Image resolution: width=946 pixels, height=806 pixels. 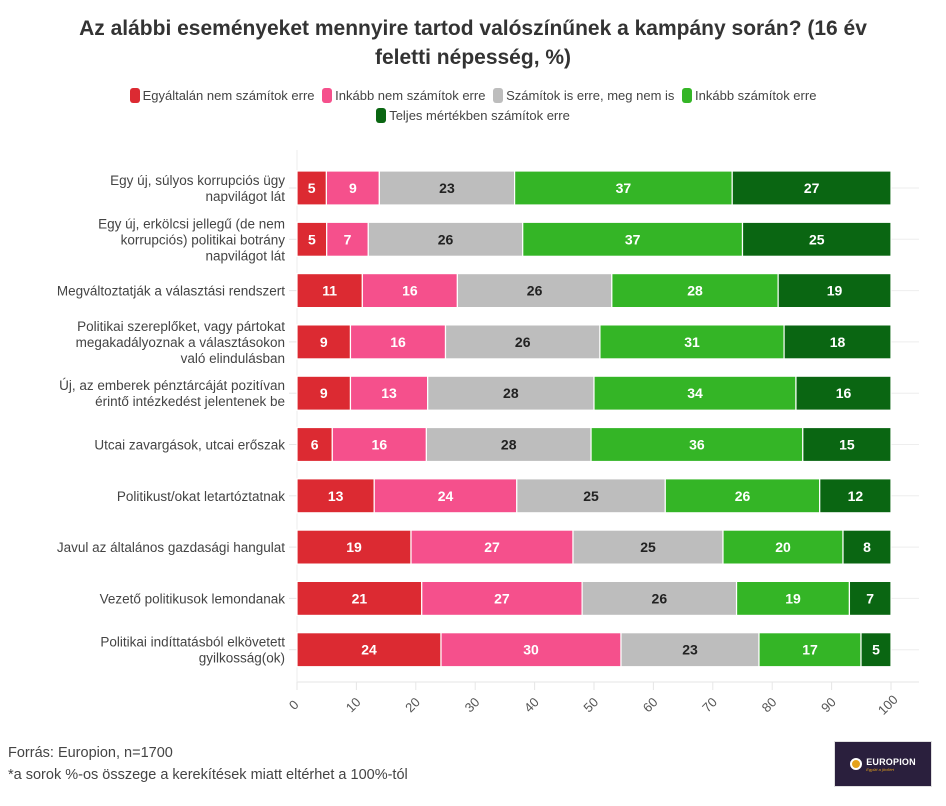 I want to click on x-tick-label: 40, so click(x=531, y=704).